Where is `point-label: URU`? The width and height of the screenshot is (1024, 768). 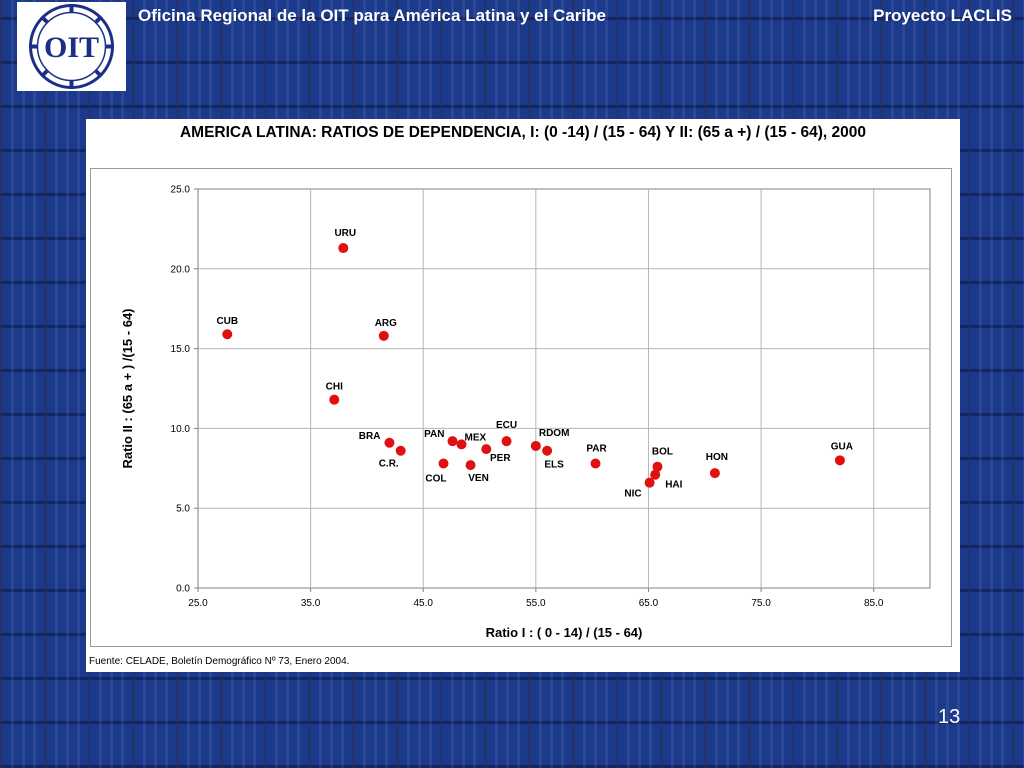
point-label: URU is located at coordinates (345, 233).